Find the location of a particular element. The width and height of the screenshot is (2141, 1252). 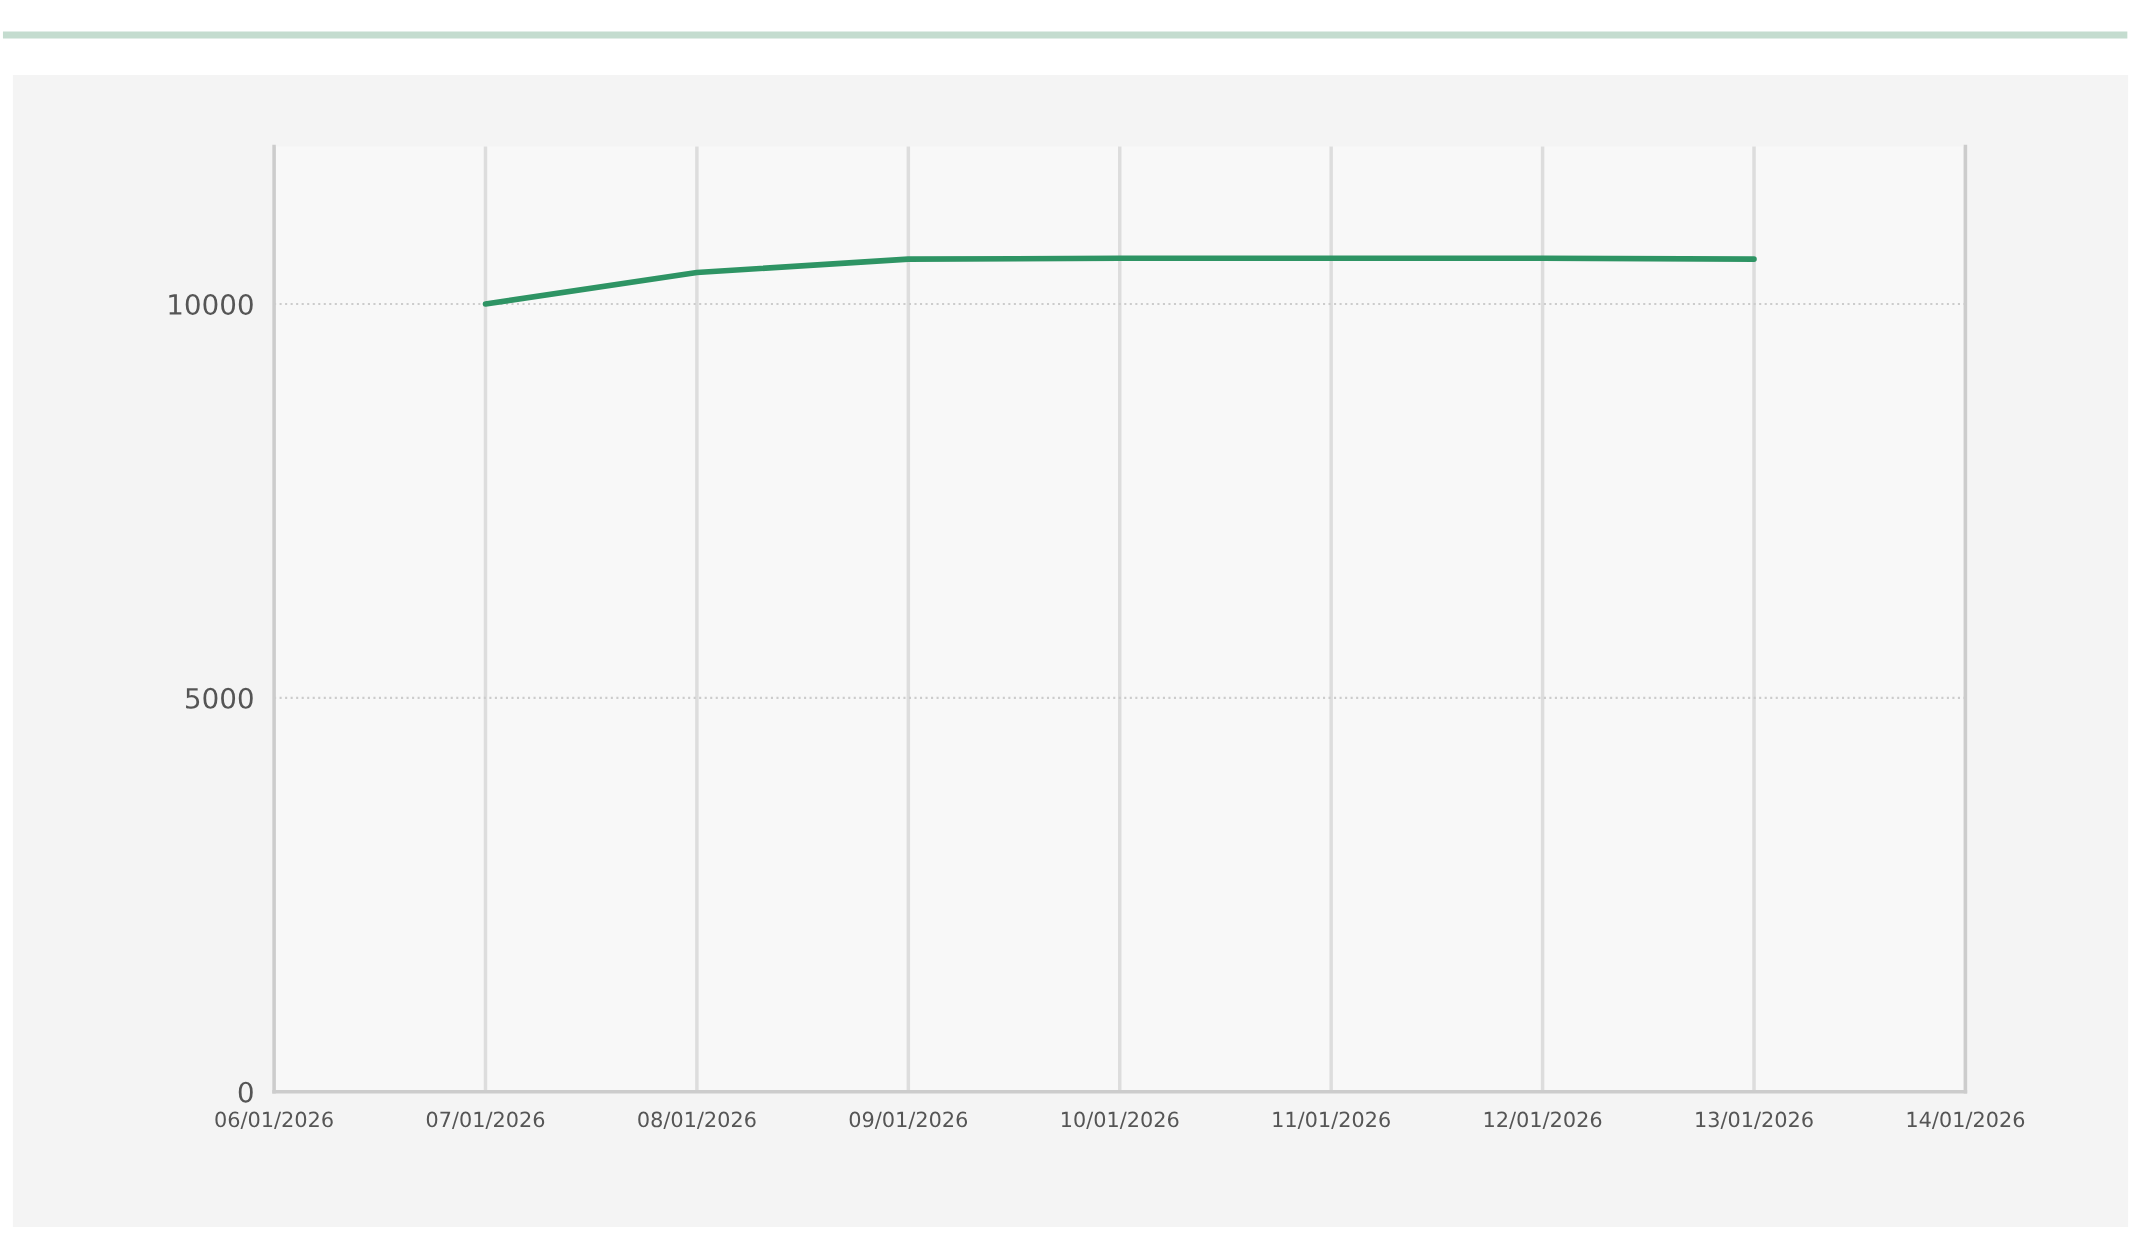

y-tick-label: 5000 is located at coordinates (219, 698).